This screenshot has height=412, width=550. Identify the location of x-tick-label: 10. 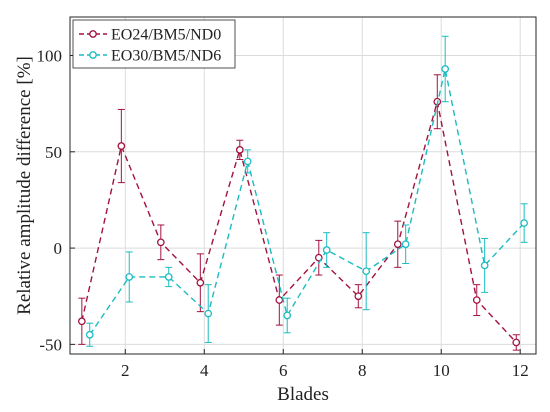
(441, 370).